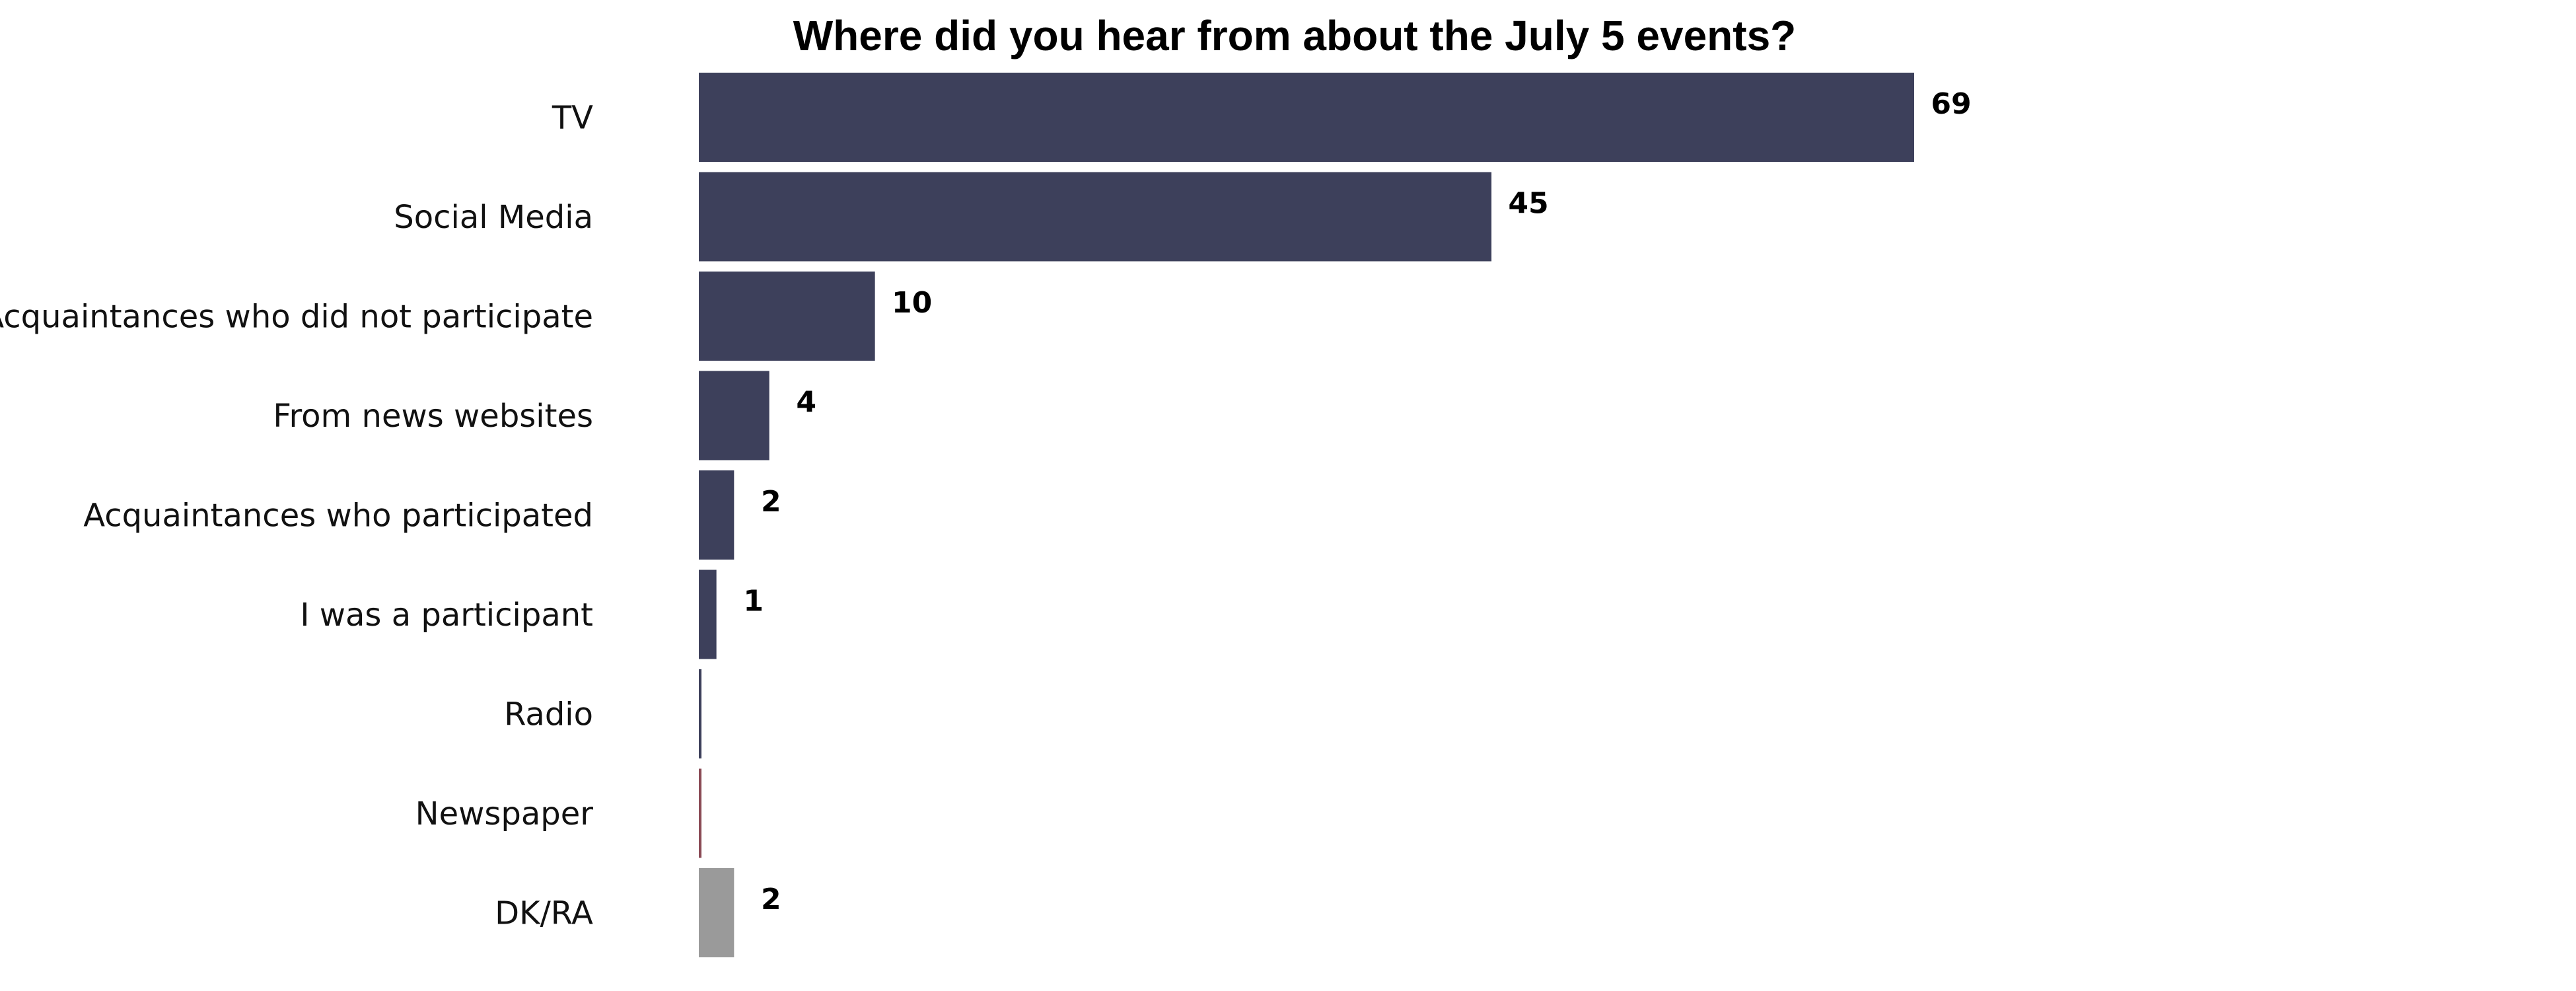 The height and width of the screenshot is (991, 2576). Describe the element at coordinates (912, 303) in the screenshot. I see `value-label: 10` at that location.